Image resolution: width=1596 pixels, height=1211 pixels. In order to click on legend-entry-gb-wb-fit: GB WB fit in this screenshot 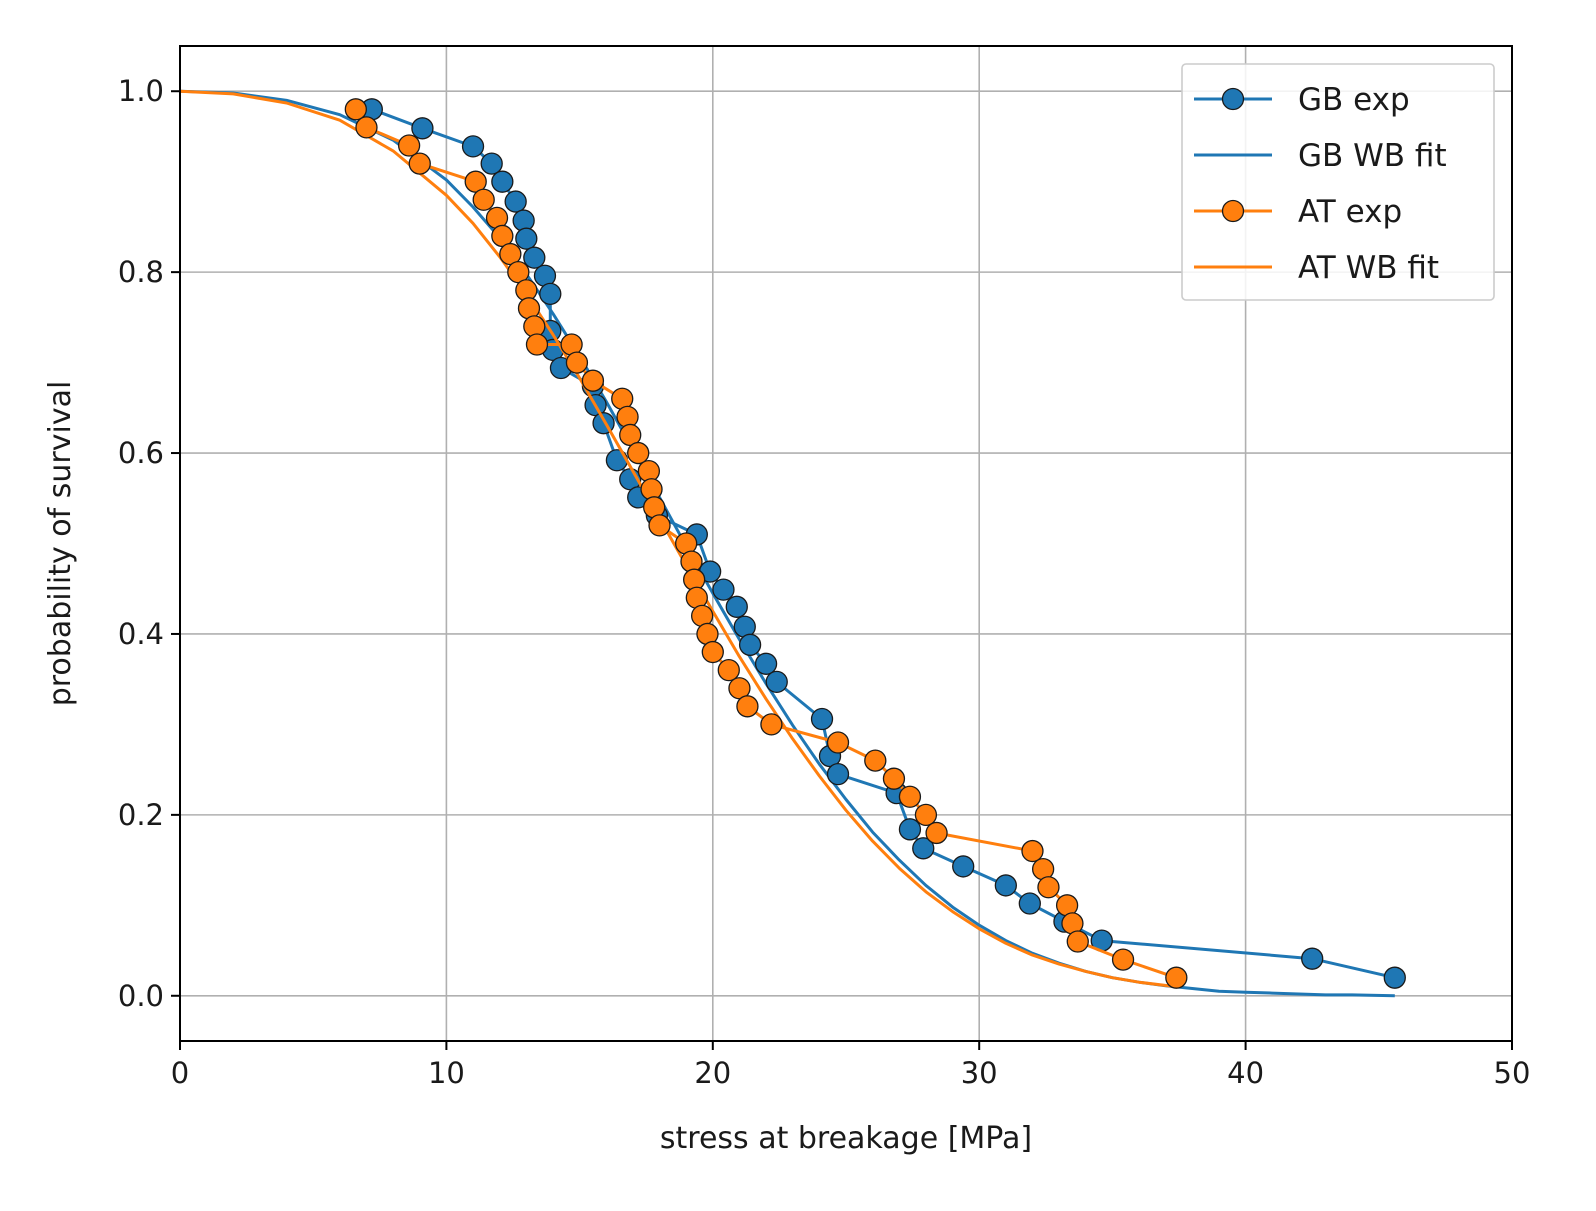, I will do `click(1320, 156)`.